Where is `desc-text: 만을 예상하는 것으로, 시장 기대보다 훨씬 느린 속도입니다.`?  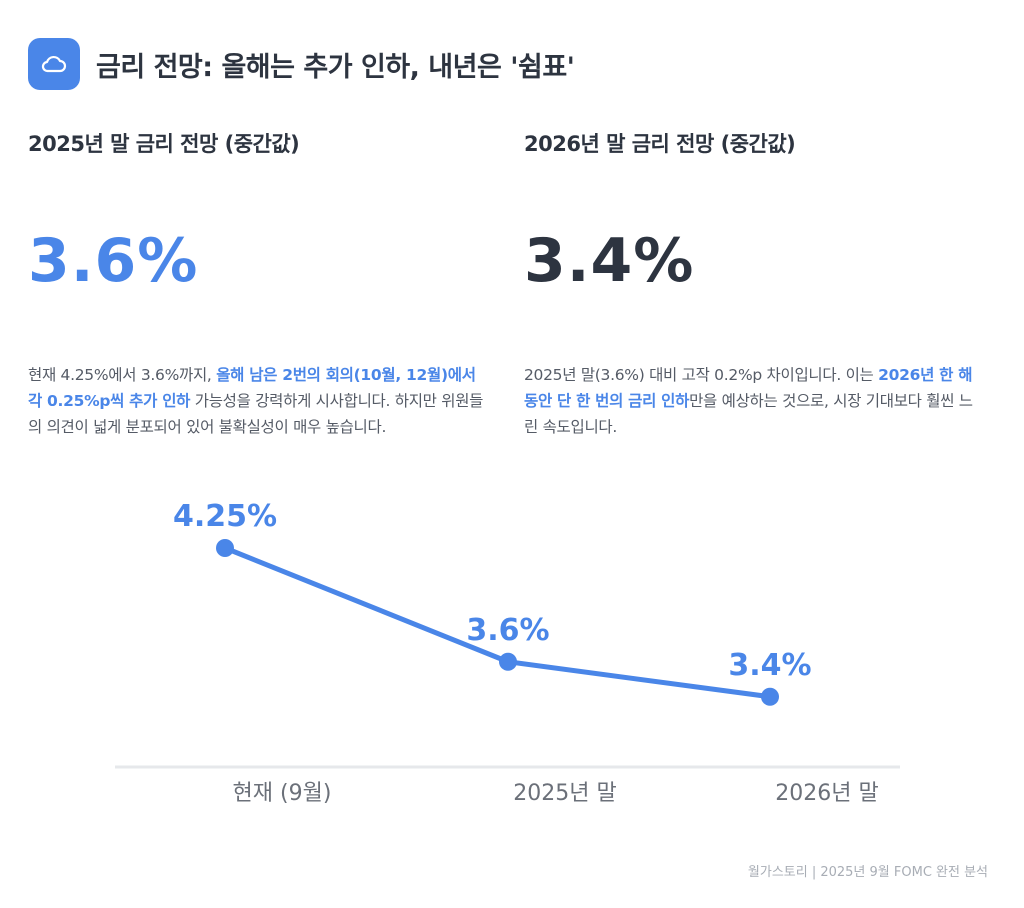
desc-text: 만을 예상하는 것으로, 시장 기대보다 훨씬 느린 속도입니다. is located at coordinates (748, 414).